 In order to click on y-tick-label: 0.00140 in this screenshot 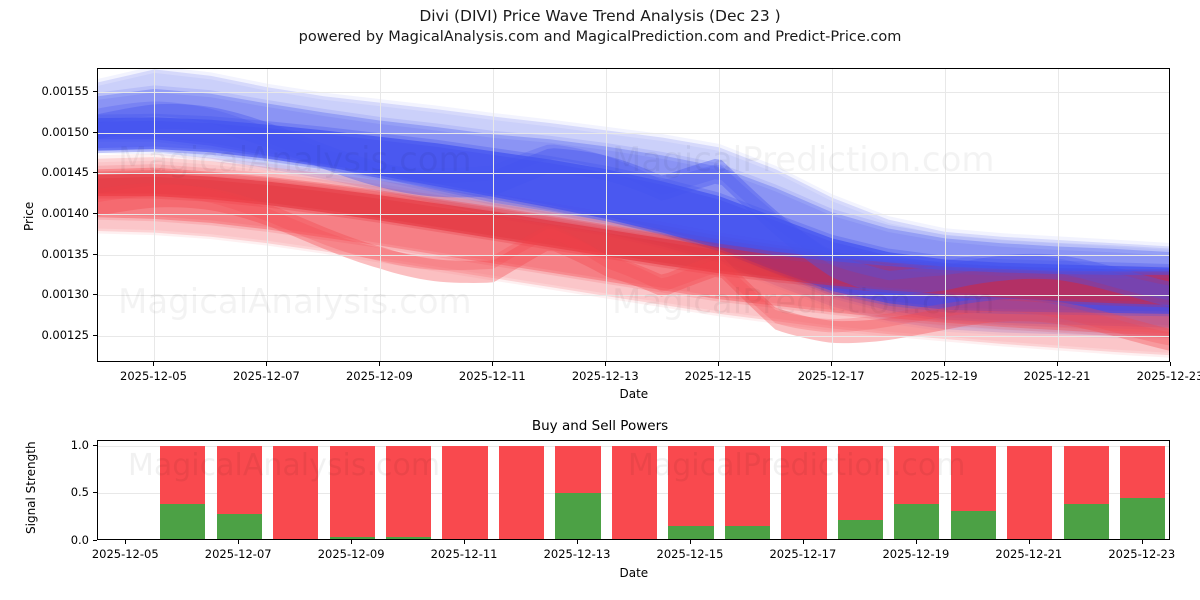, I will do `click(65, 212)`.